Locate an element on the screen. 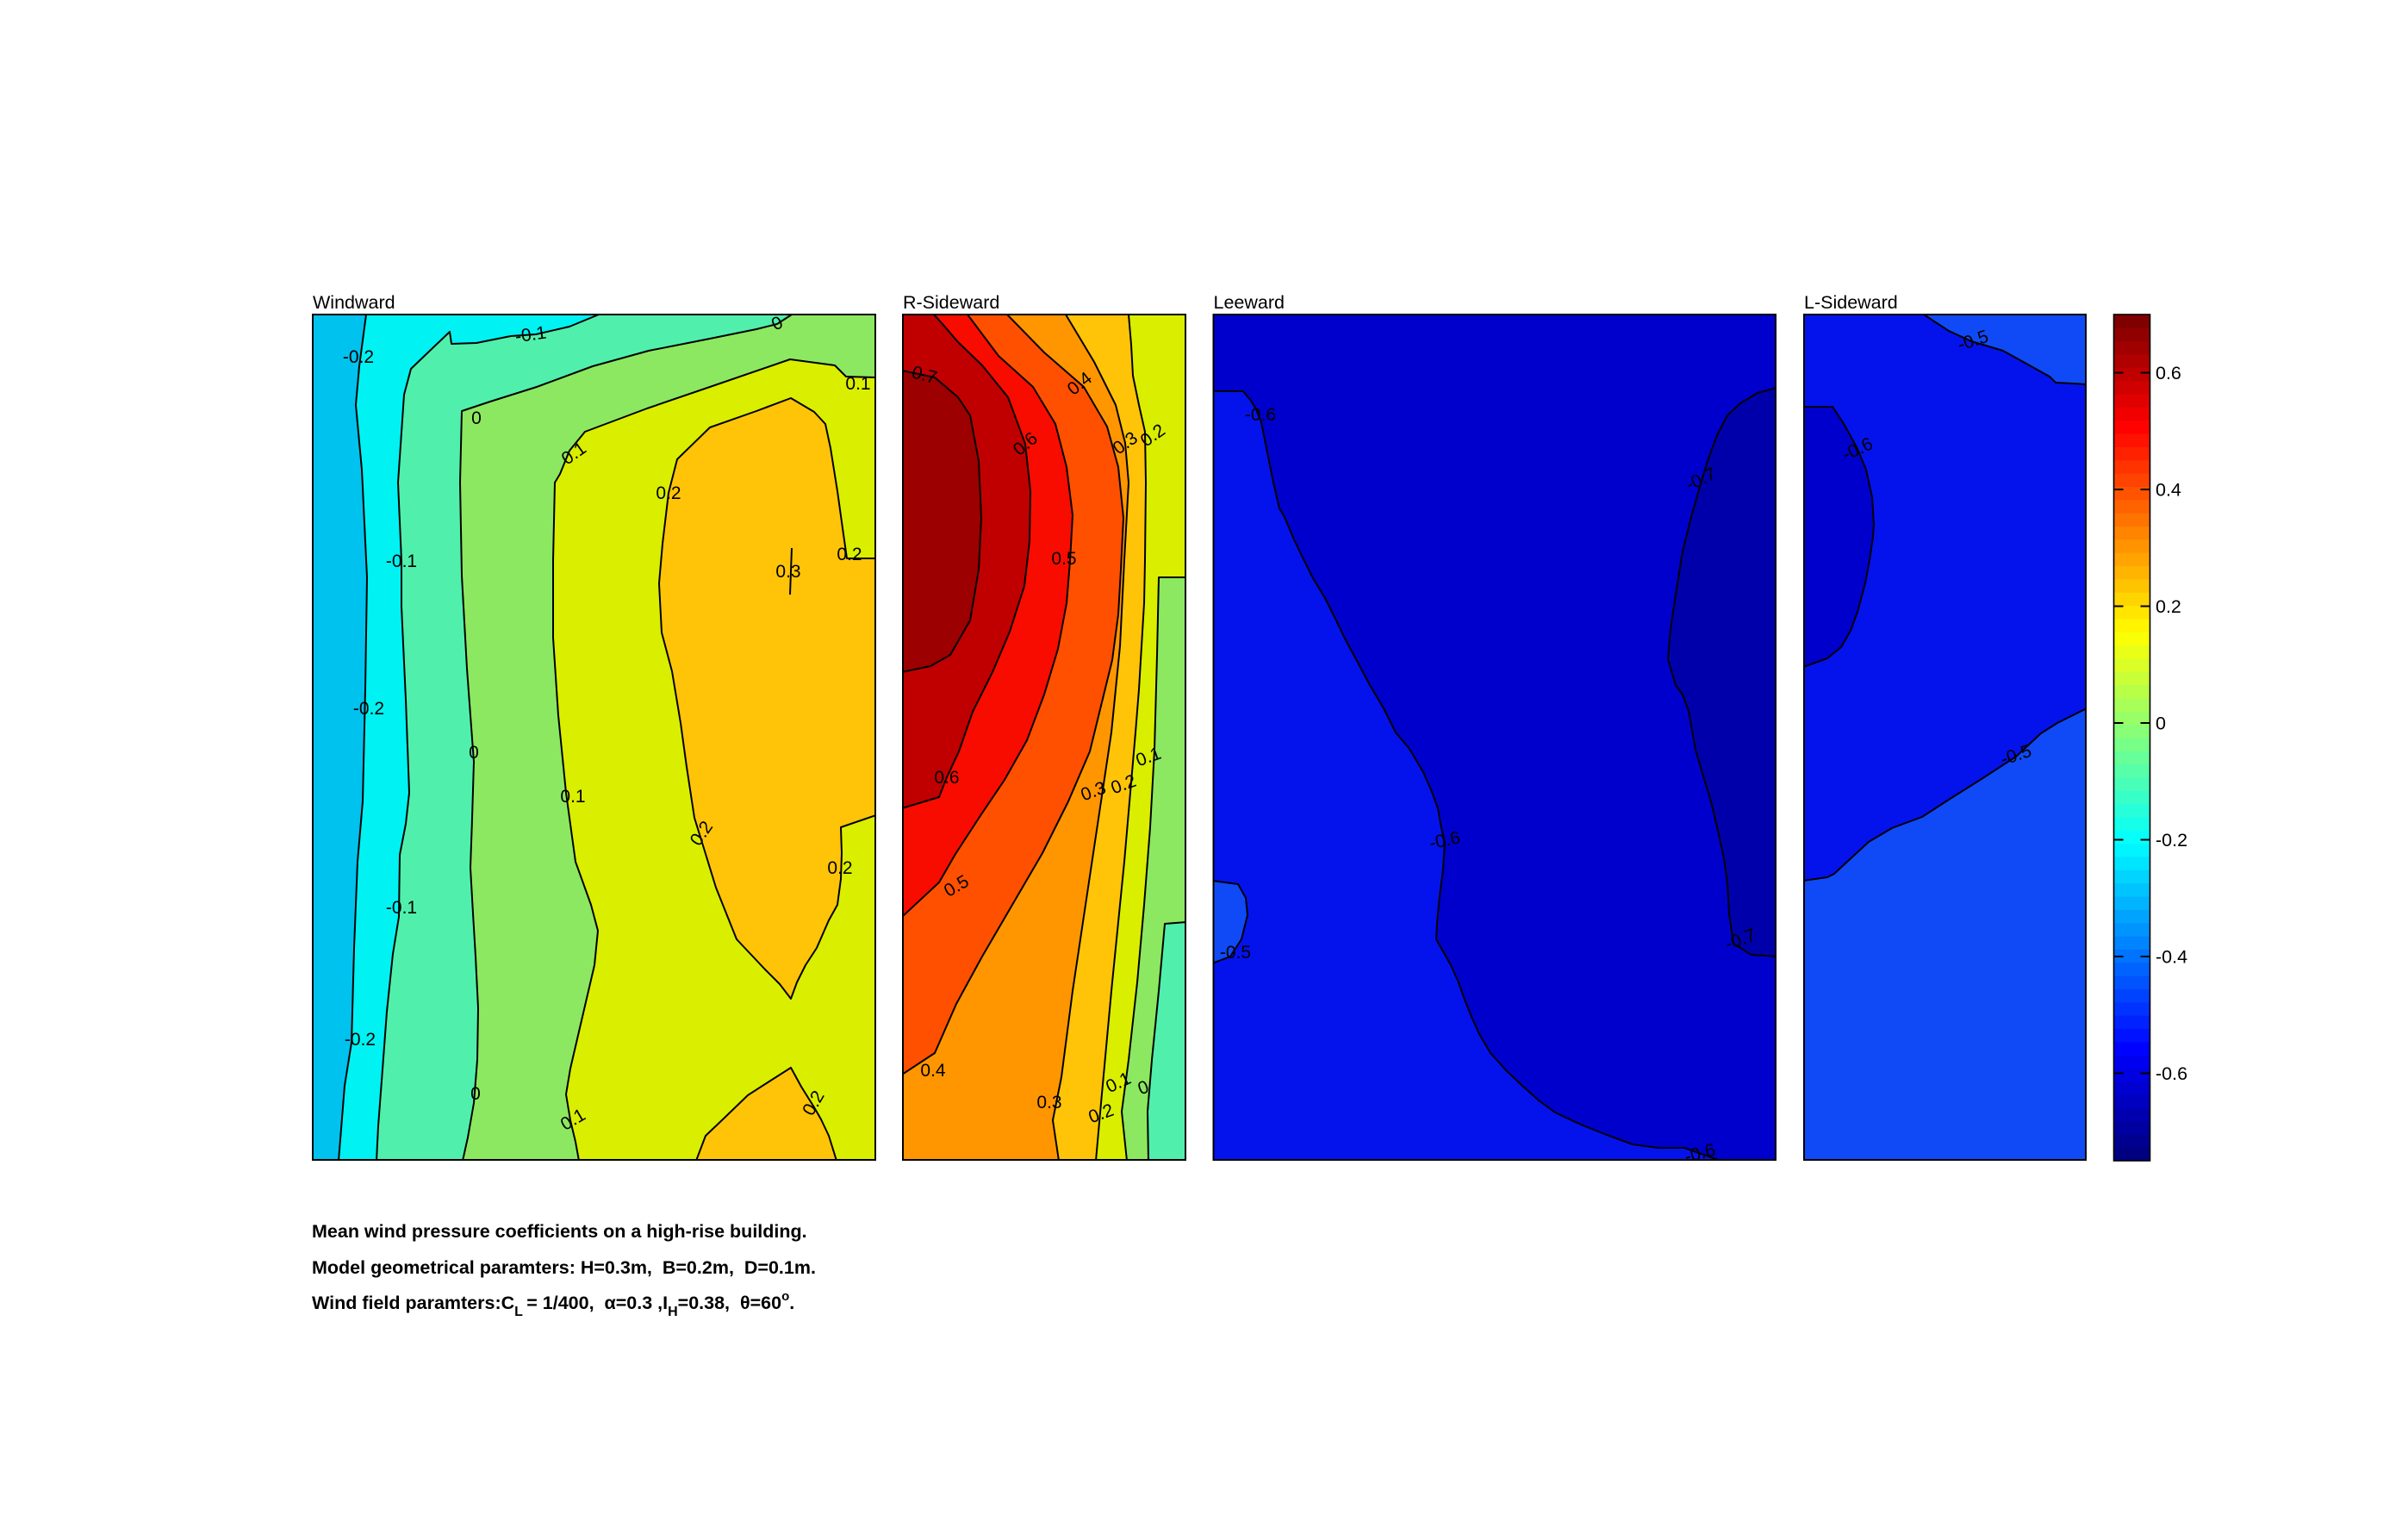 This screenshot has width=2408, height=1533. svg-text: Leeward is located at coordinates (1250, 302).